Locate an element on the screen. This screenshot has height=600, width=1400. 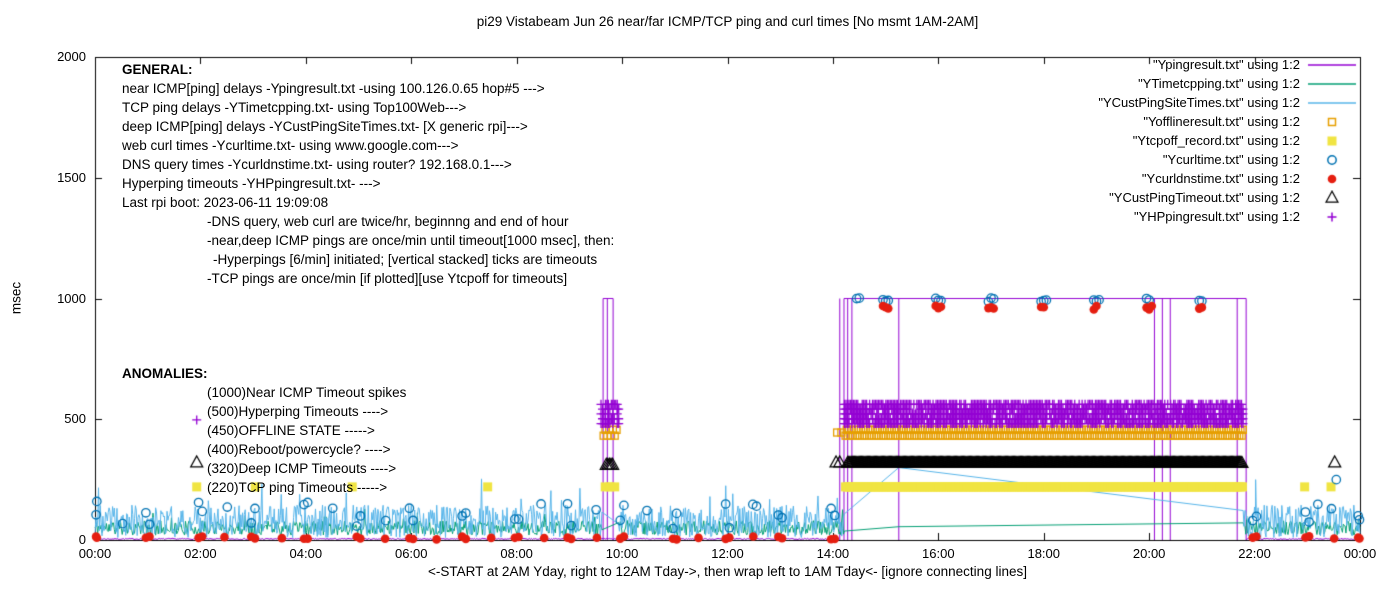
legend-label: "Yofflineresult.txt" using 1:2 is located at coordinates (1221, 121).